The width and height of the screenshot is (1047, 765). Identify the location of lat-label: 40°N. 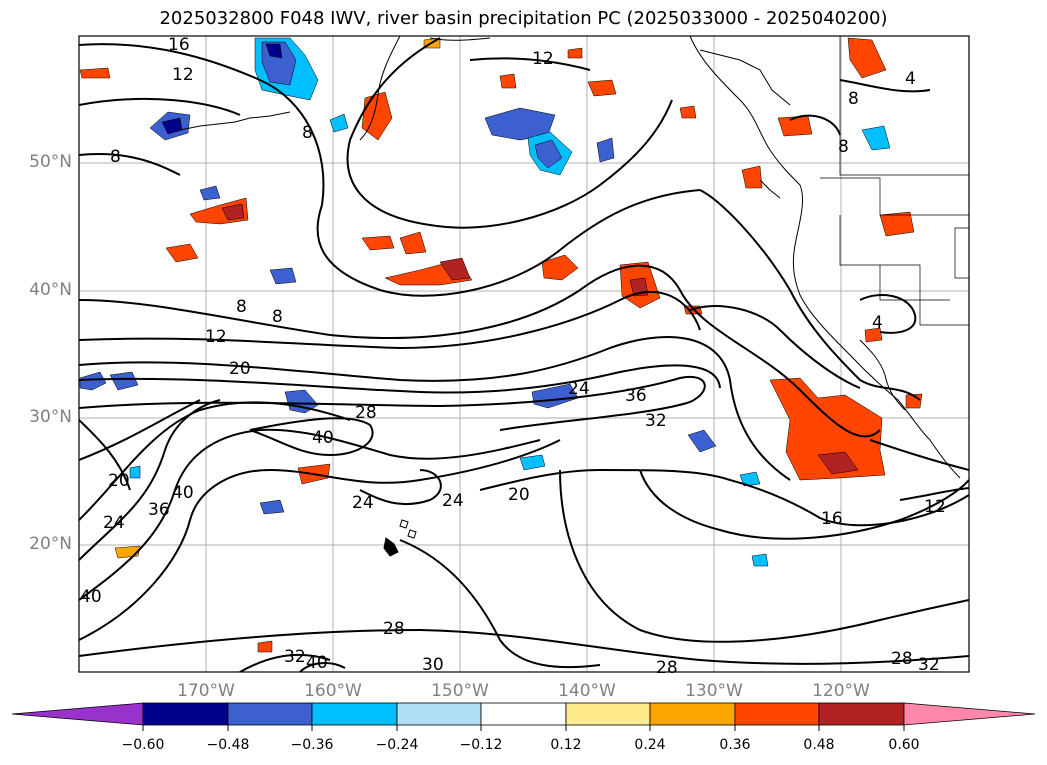
(50, 290).